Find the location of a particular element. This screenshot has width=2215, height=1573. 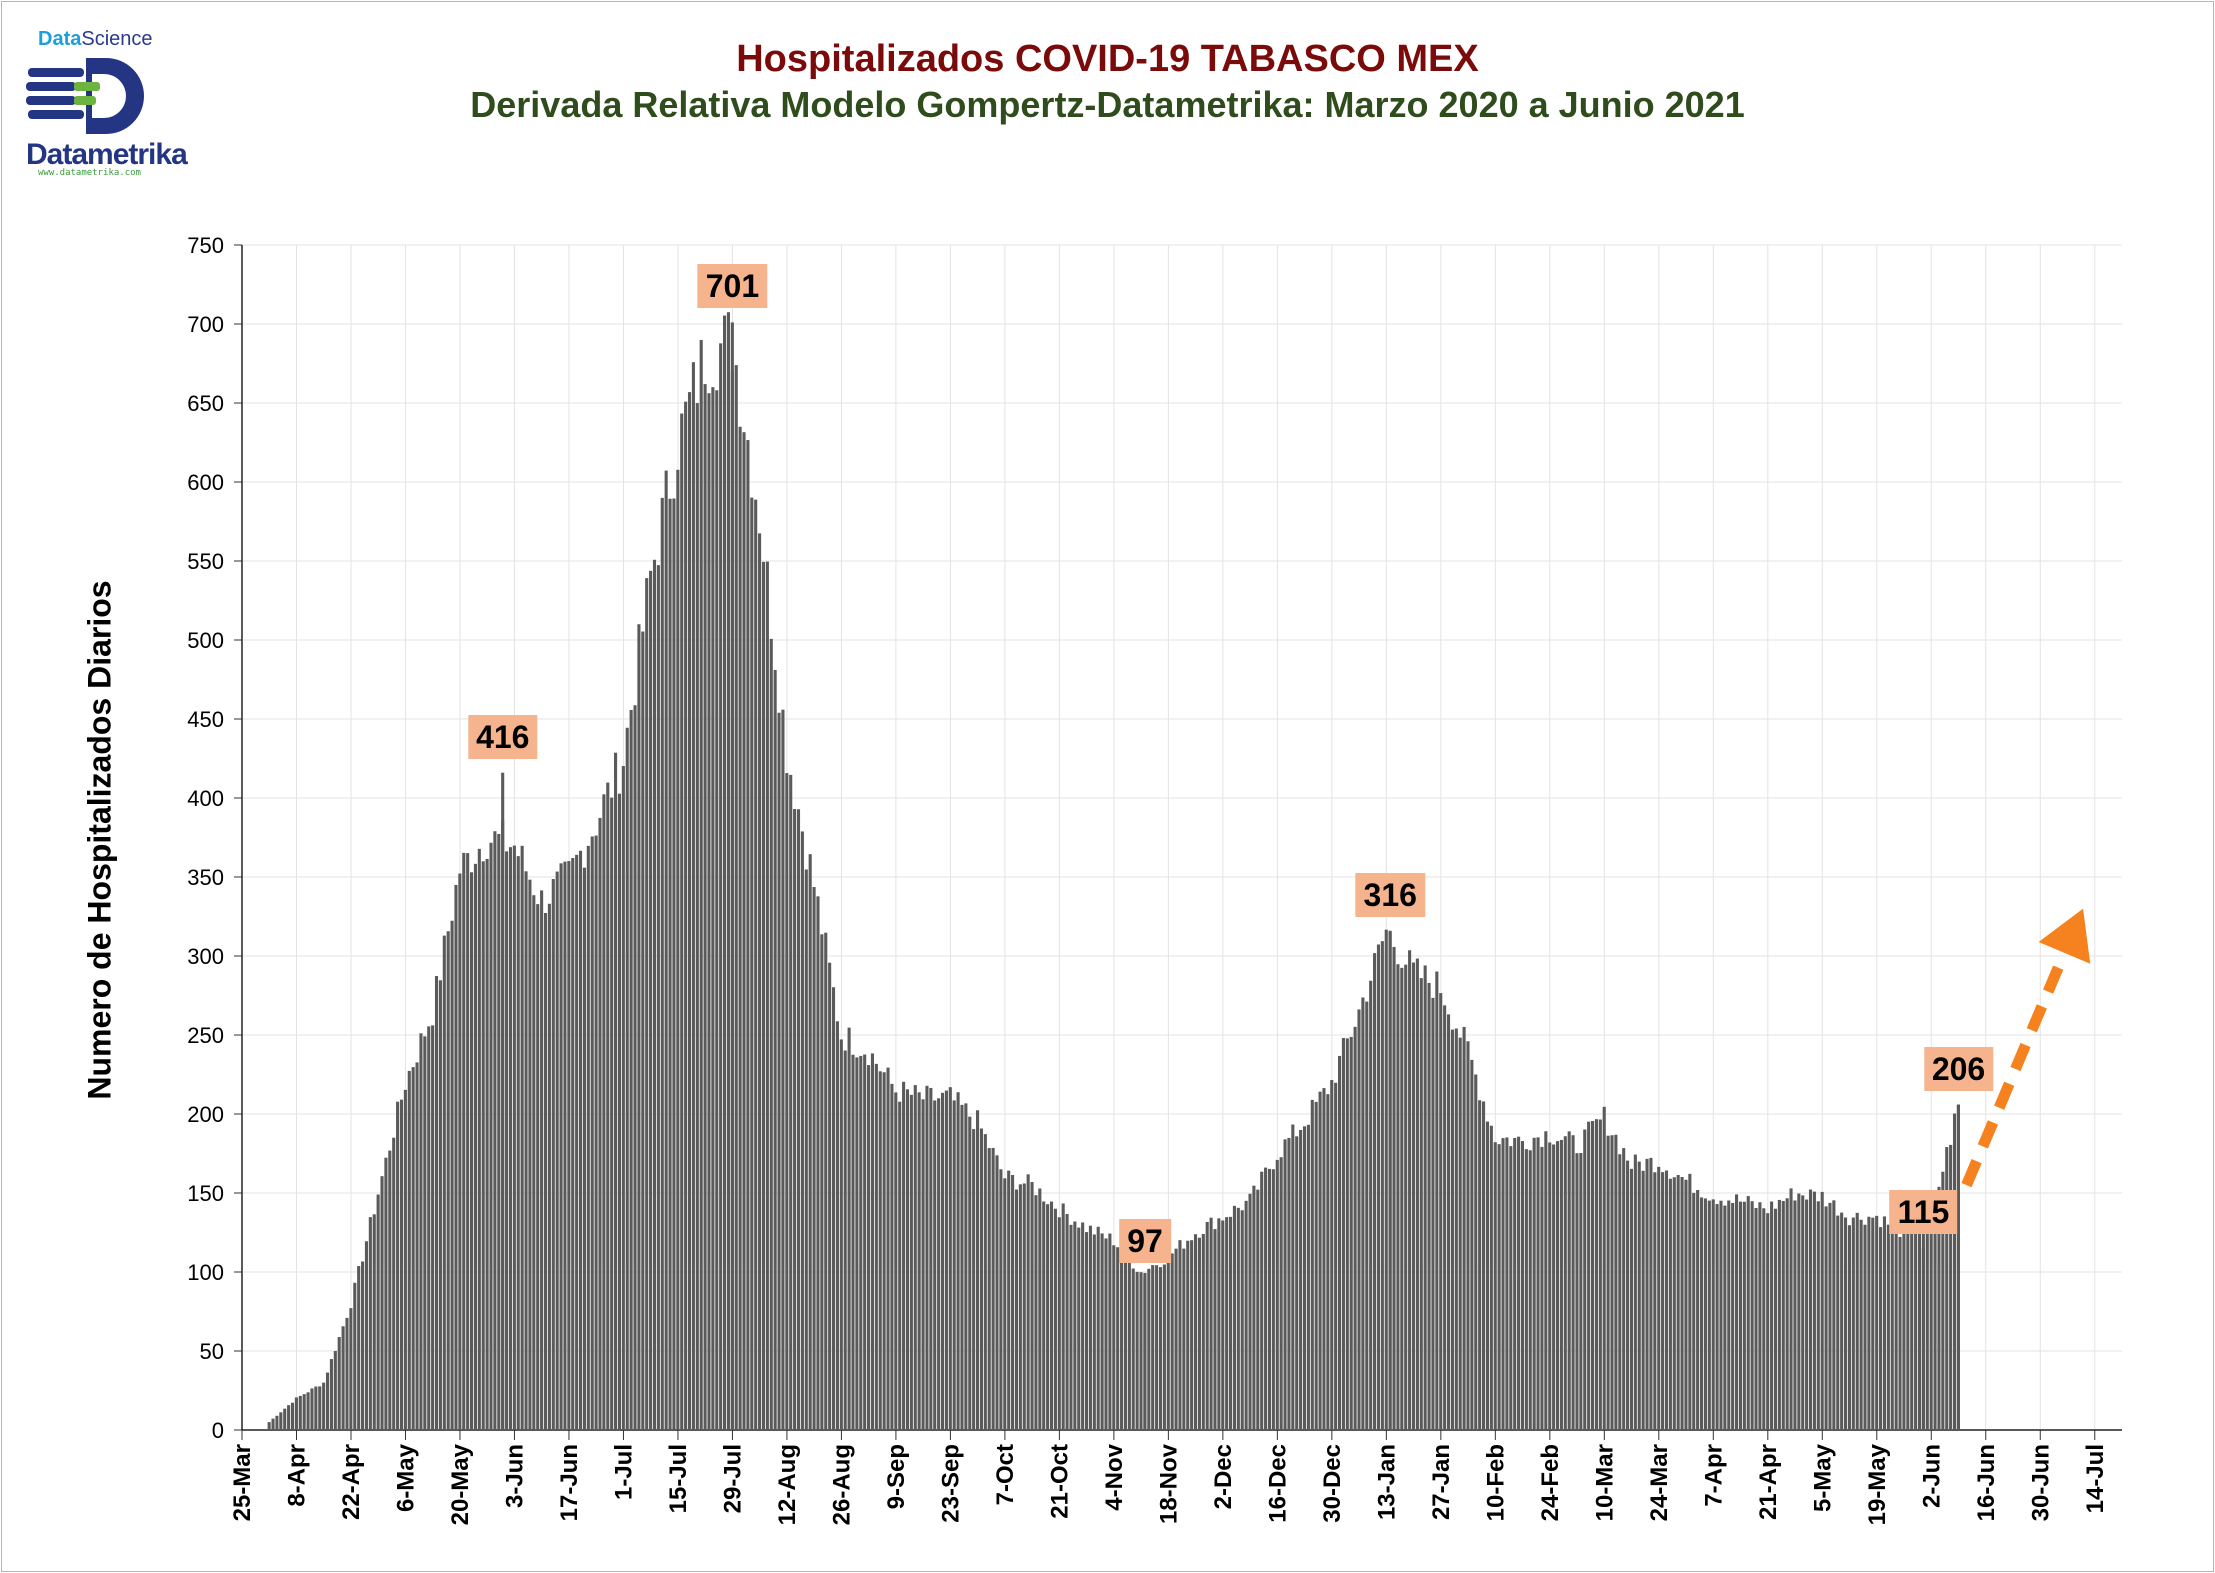

y-tick-label: 750 is located at coordinates (205, 245).